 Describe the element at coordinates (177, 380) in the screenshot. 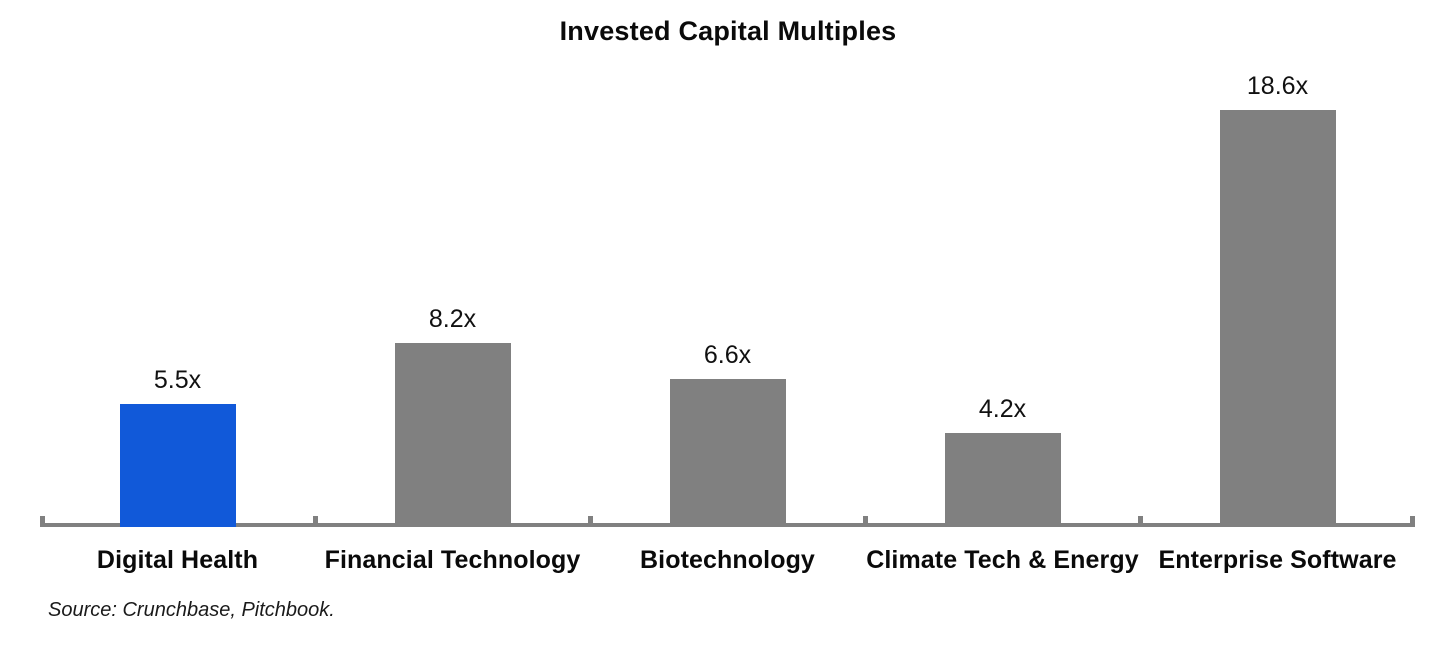

I see `bar-value-label-digital-health: 5.5x` at that location.